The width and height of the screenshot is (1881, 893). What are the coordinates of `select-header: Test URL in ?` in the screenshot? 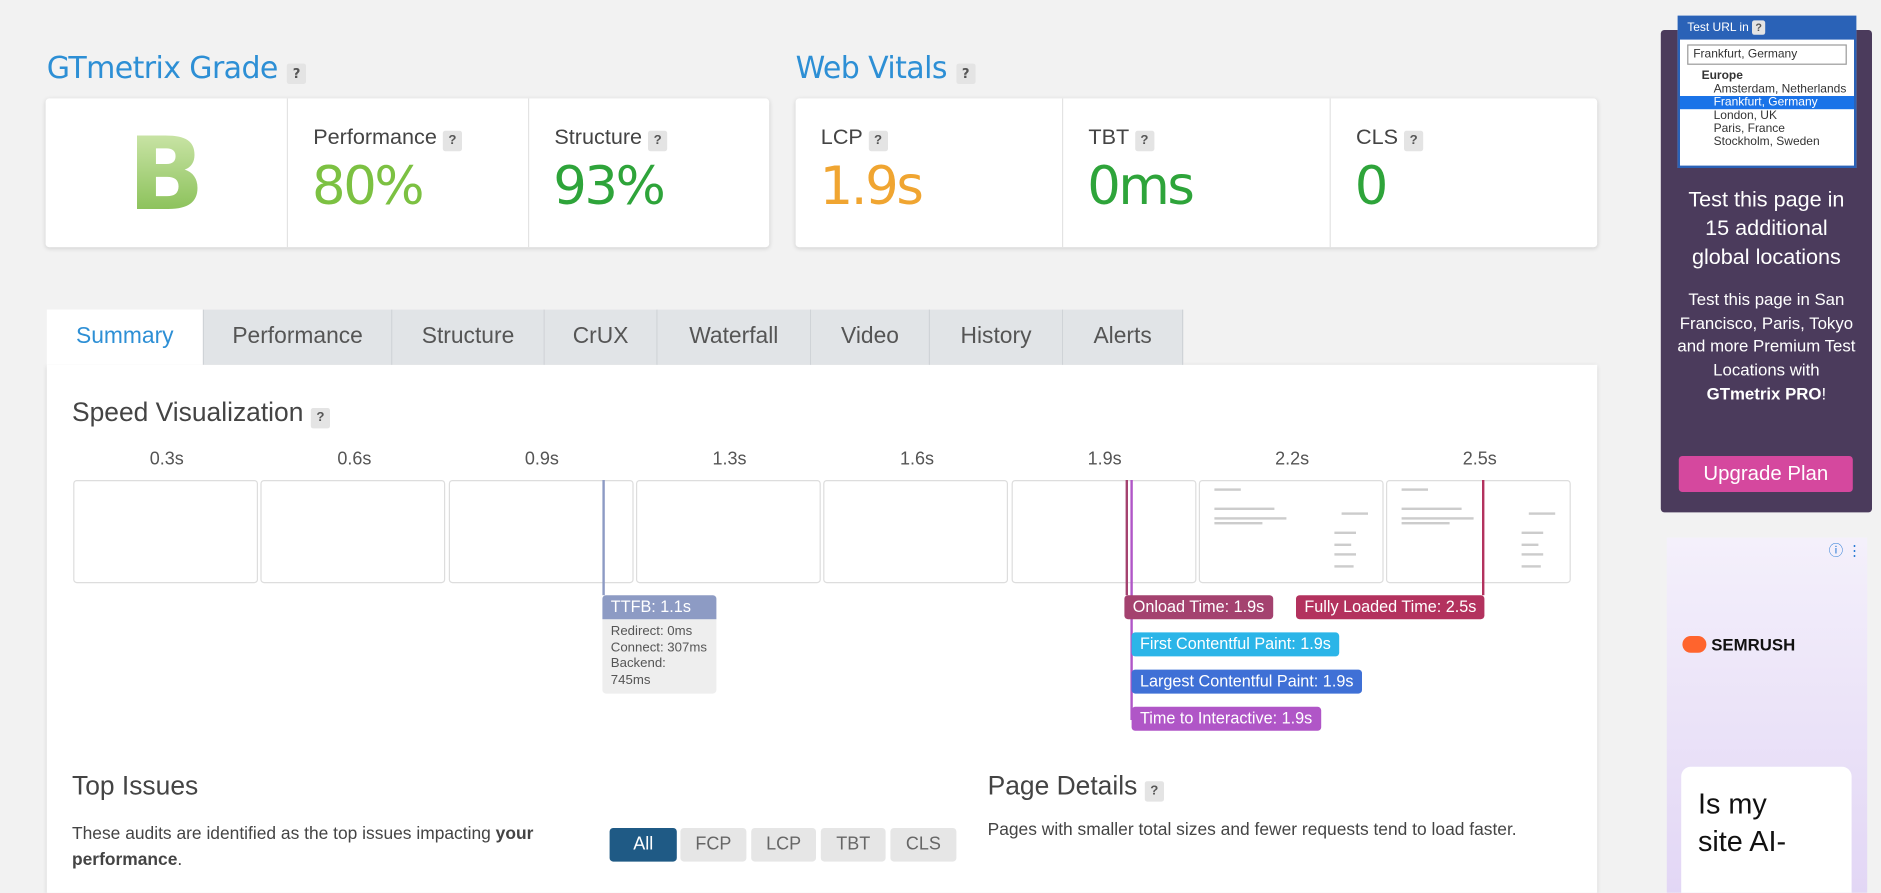 It's located at (1767, 29).